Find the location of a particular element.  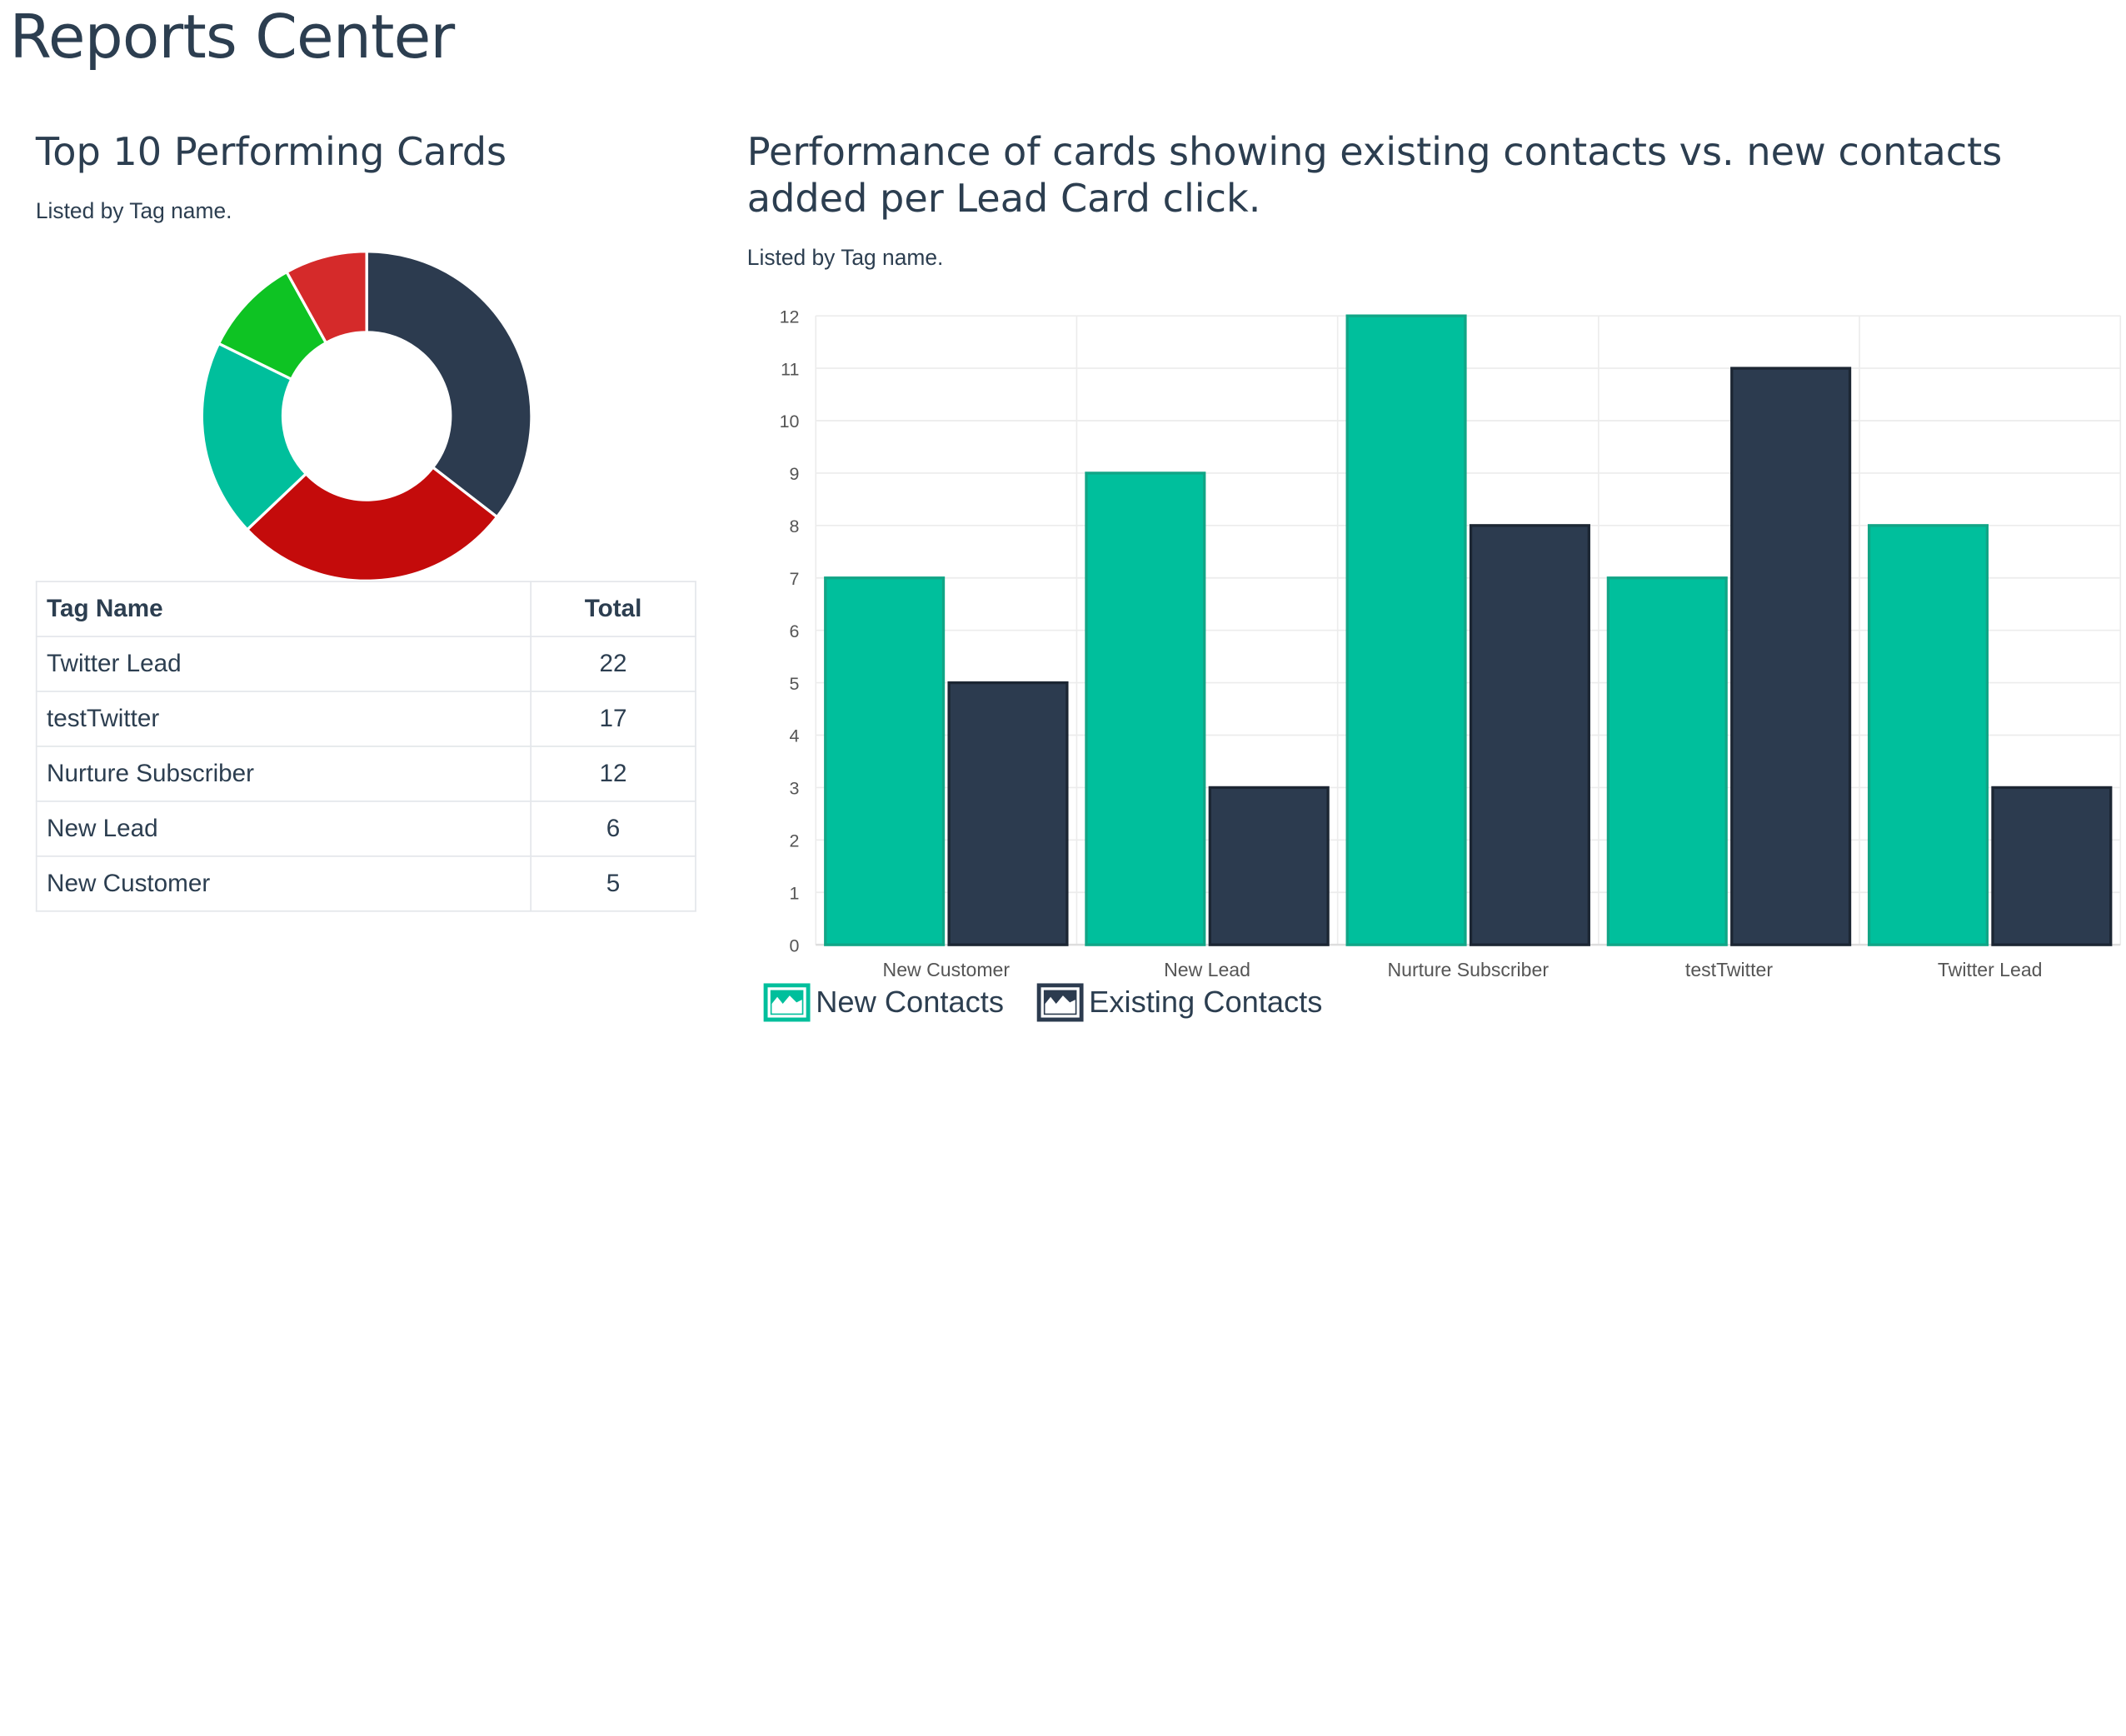

total-cell: 17 is located at coordinates (613, 719).